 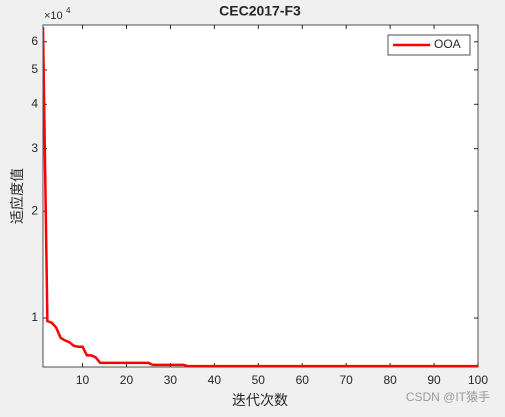 I want to click on x-tick-label: 40, so click(x=215, y=380).